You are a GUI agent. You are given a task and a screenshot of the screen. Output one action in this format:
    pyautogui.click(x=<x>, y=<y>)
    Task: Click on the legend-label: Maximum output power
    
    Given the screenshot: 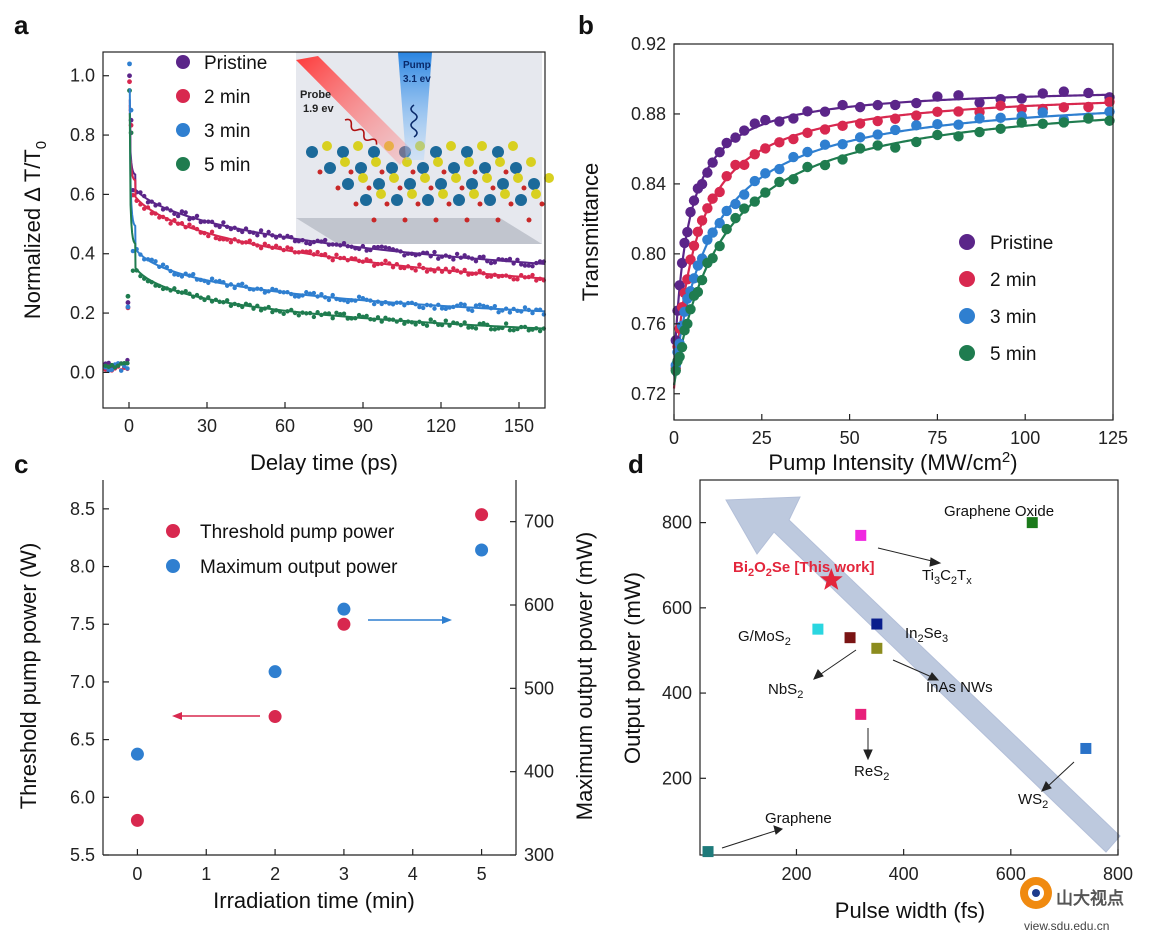 What is the action you would take?
    pyautogui.click(x=299, y=567)
    